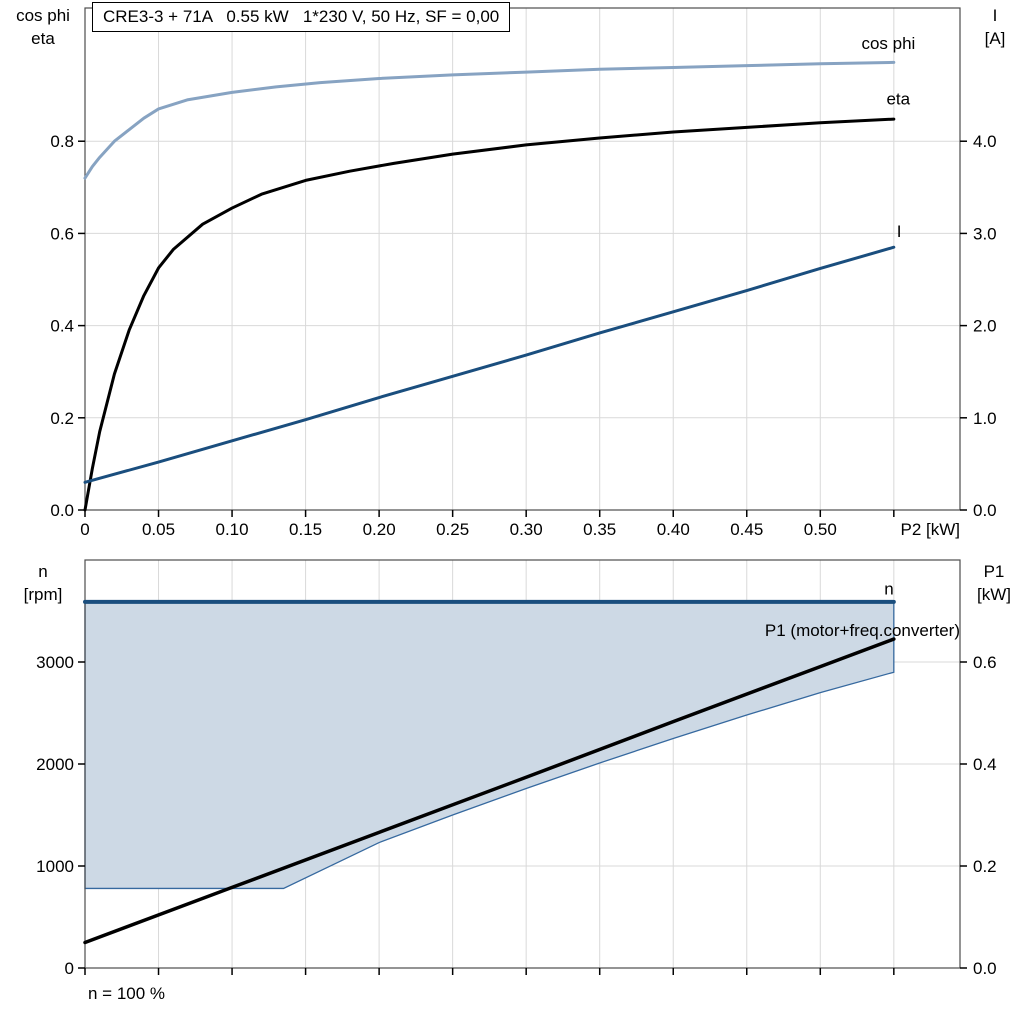  What do you see at coordinates (888, 43) in the screenshot?
I see `series-label-cos-phi: cos phi` at bounding box center [888, 43].